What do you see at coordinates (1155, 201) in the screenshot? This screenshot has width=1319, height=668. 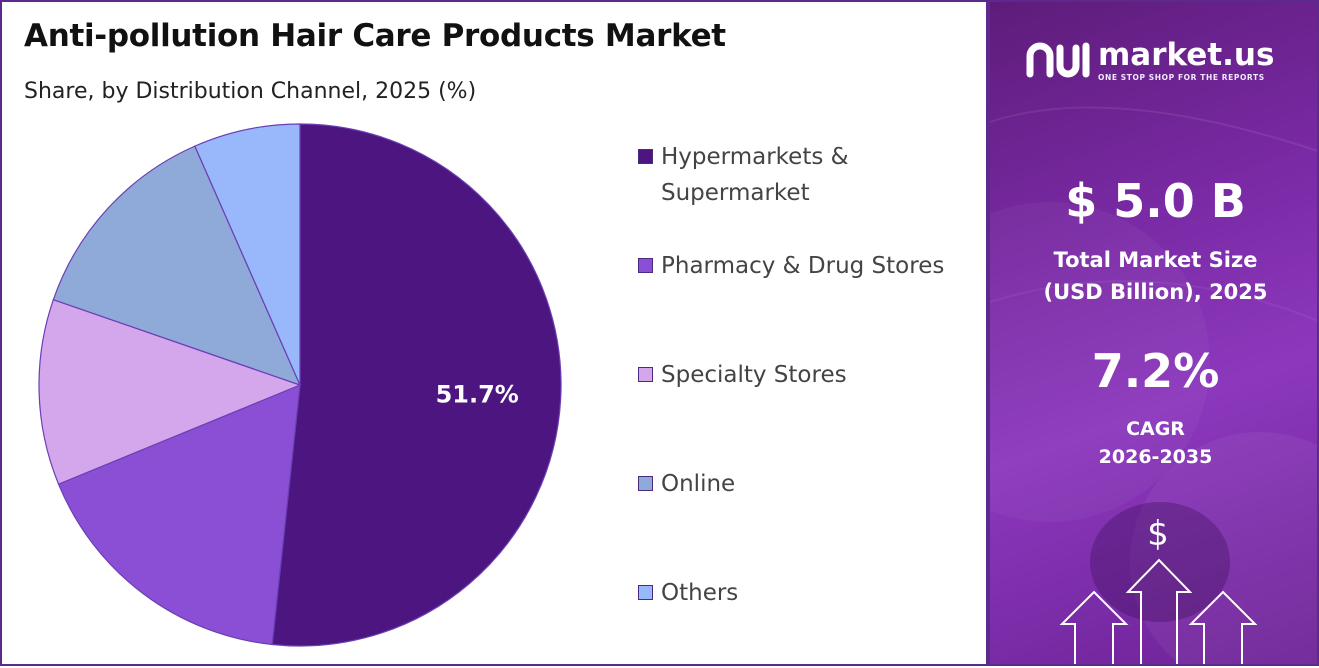 I see `market-size-value: $ 5.0 B` at bounding box center [1155, 201].